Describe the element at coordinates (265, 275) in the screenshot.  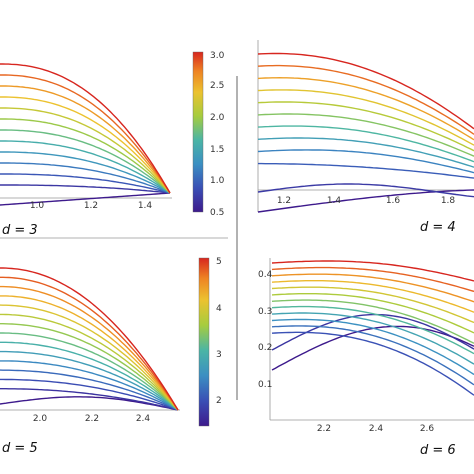
I see `y-tick-label: 0.4` at that location.